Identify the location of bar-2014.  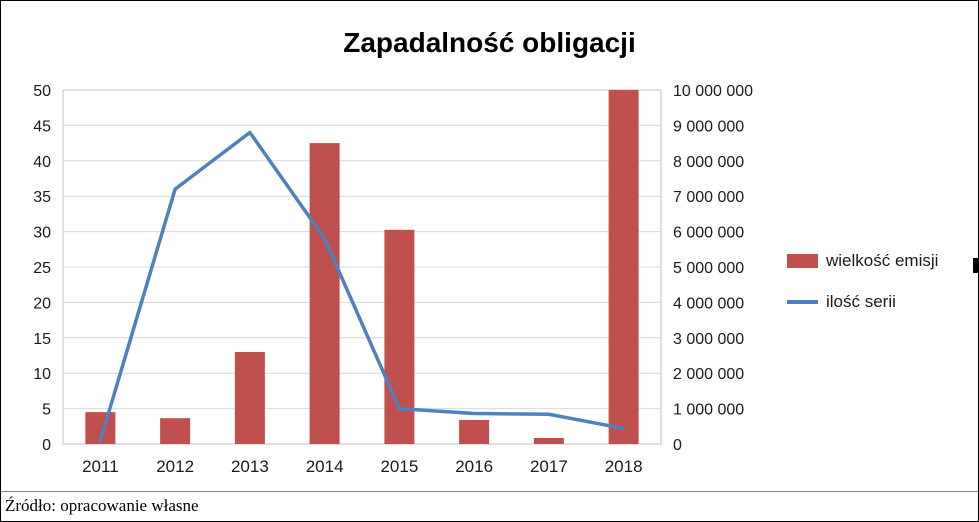
(324, 293).